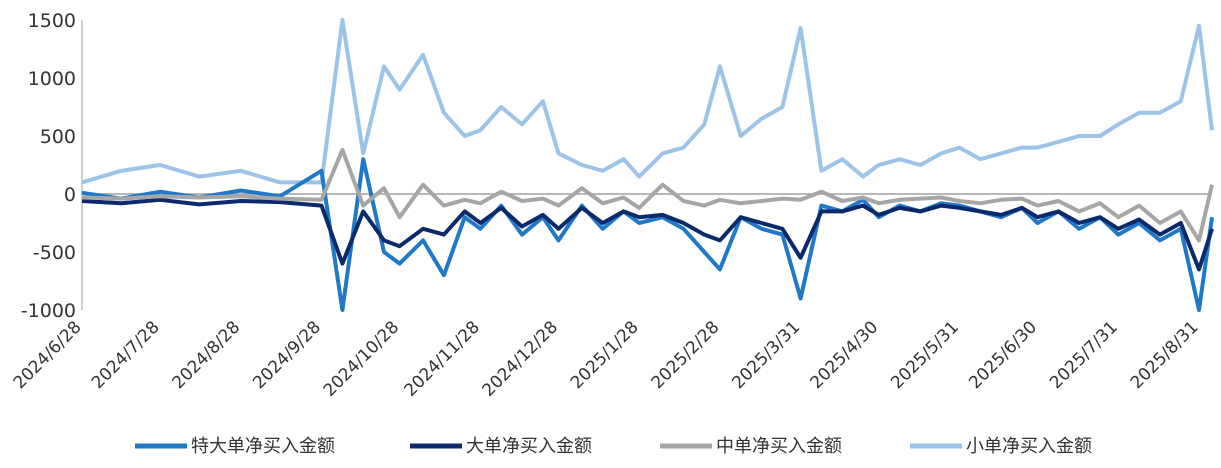  Describe the element at coordinates (287, 355) in the screenshot. I see `x-tick-label: 2024/9/28` at that location.